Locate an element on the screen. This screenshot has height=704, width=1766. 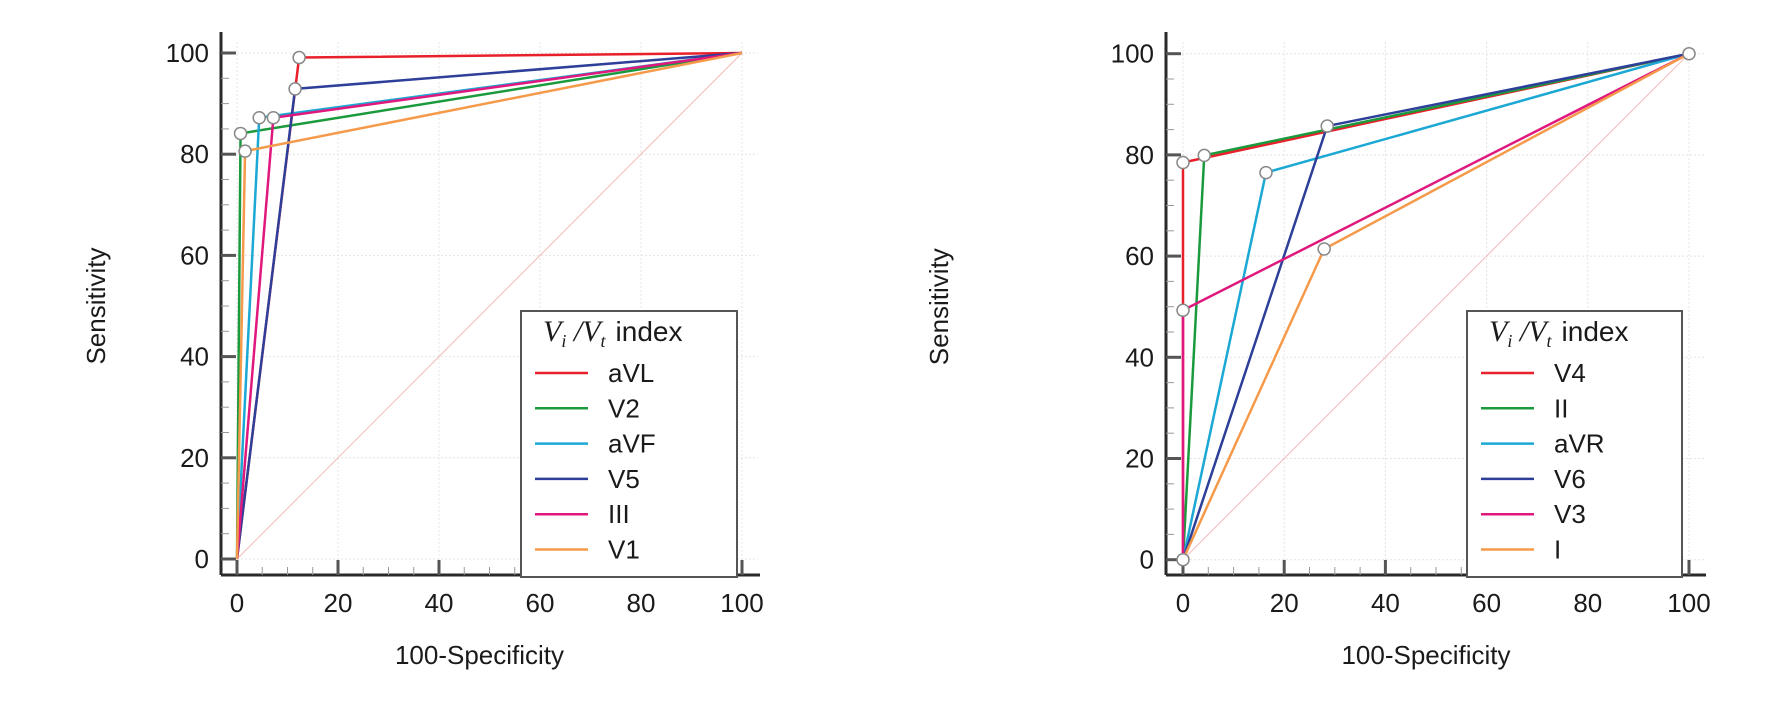
legend: Vi /Vt index aVL V2 aVF V5 III V1 is located at coordinates (629, 444).